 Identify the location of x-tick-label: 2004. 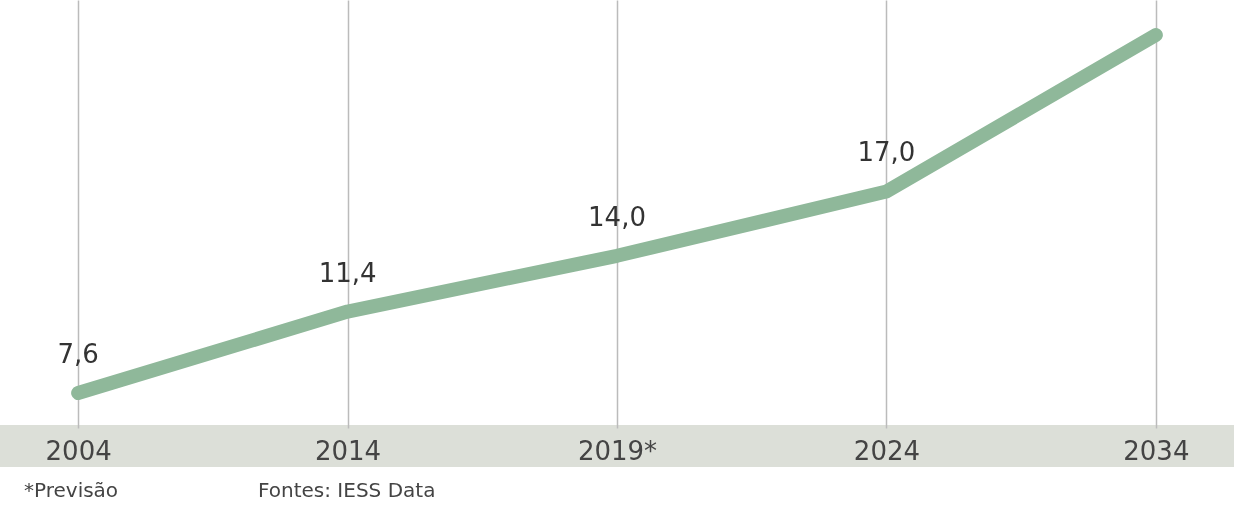
(78, 450).